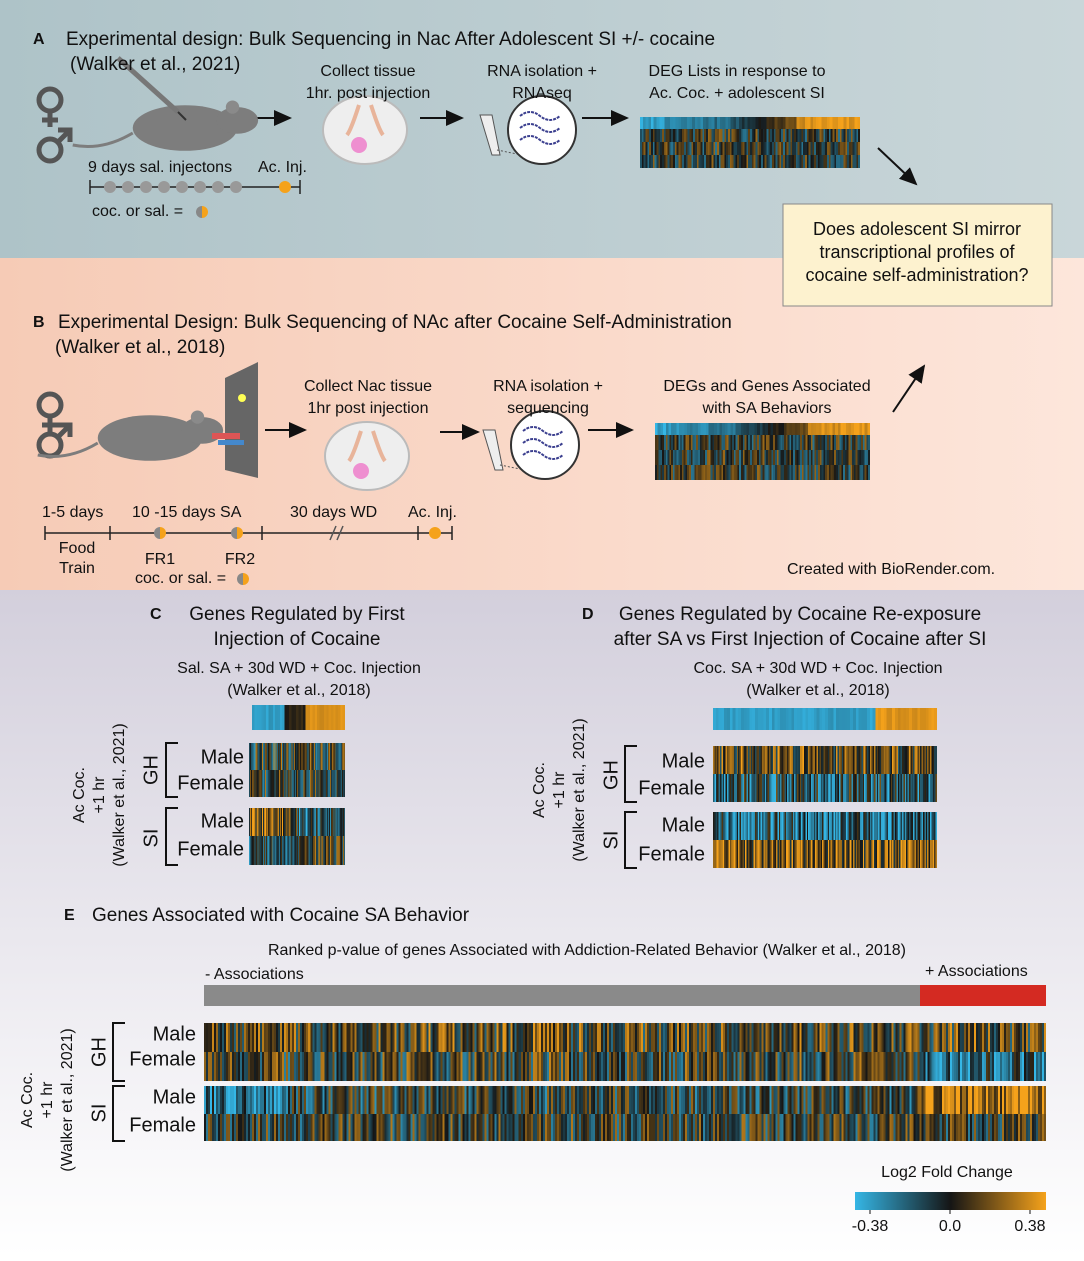  I want to click on label: - Associations, so click(254, 974).